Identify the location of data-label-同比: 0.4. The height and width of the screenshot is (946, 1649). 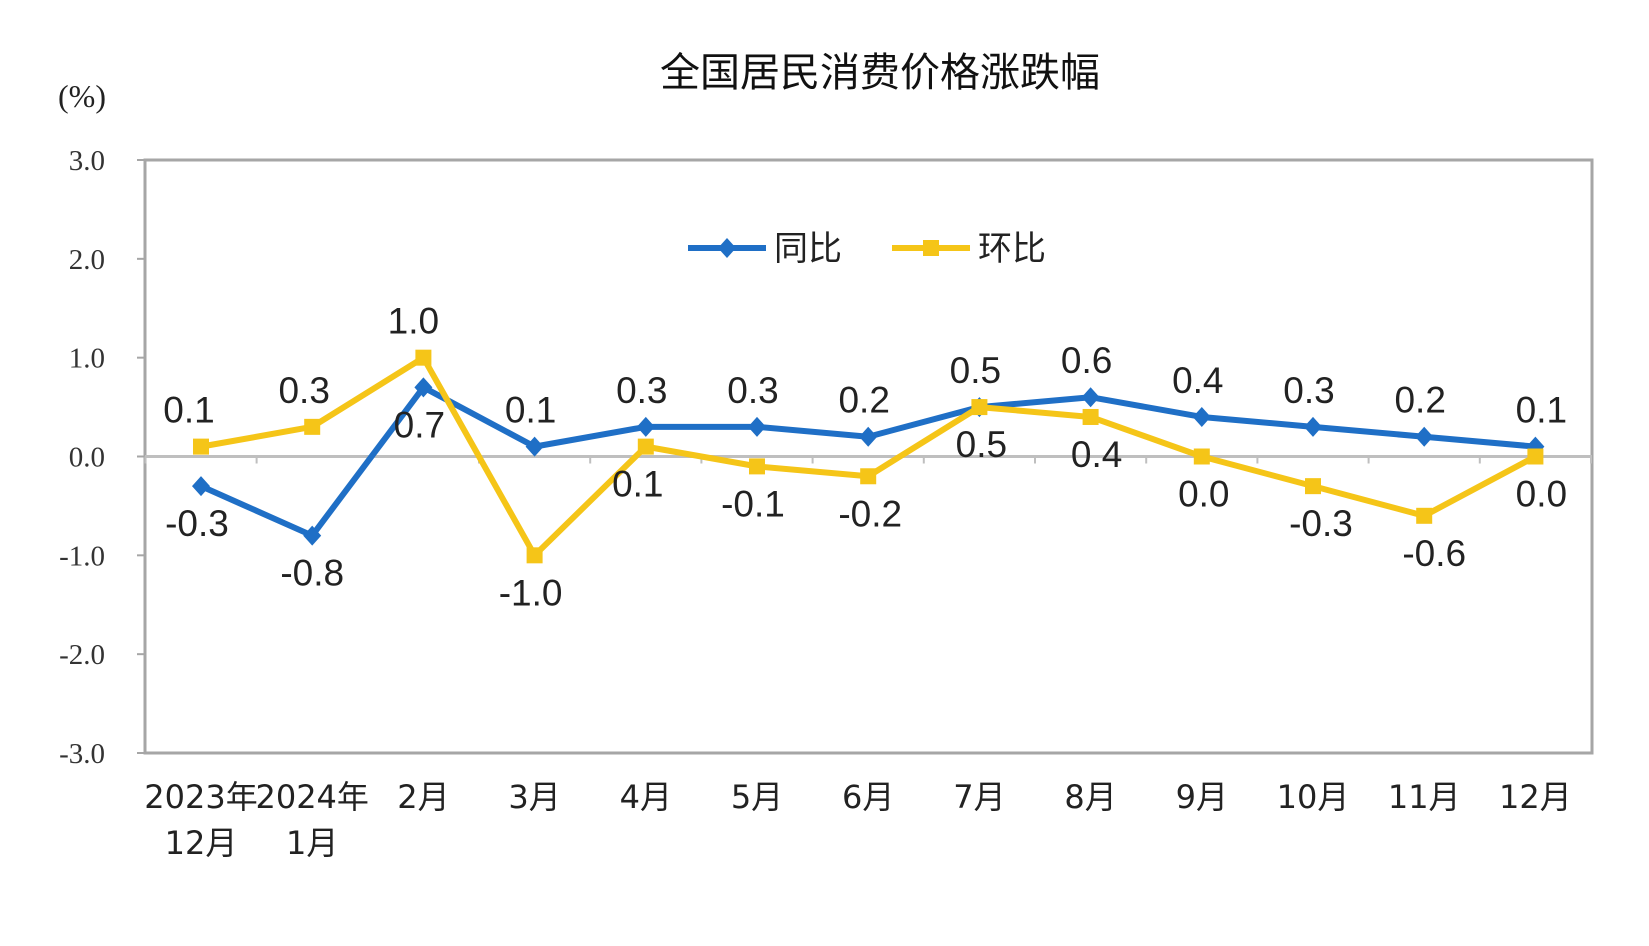
(1197, 380).